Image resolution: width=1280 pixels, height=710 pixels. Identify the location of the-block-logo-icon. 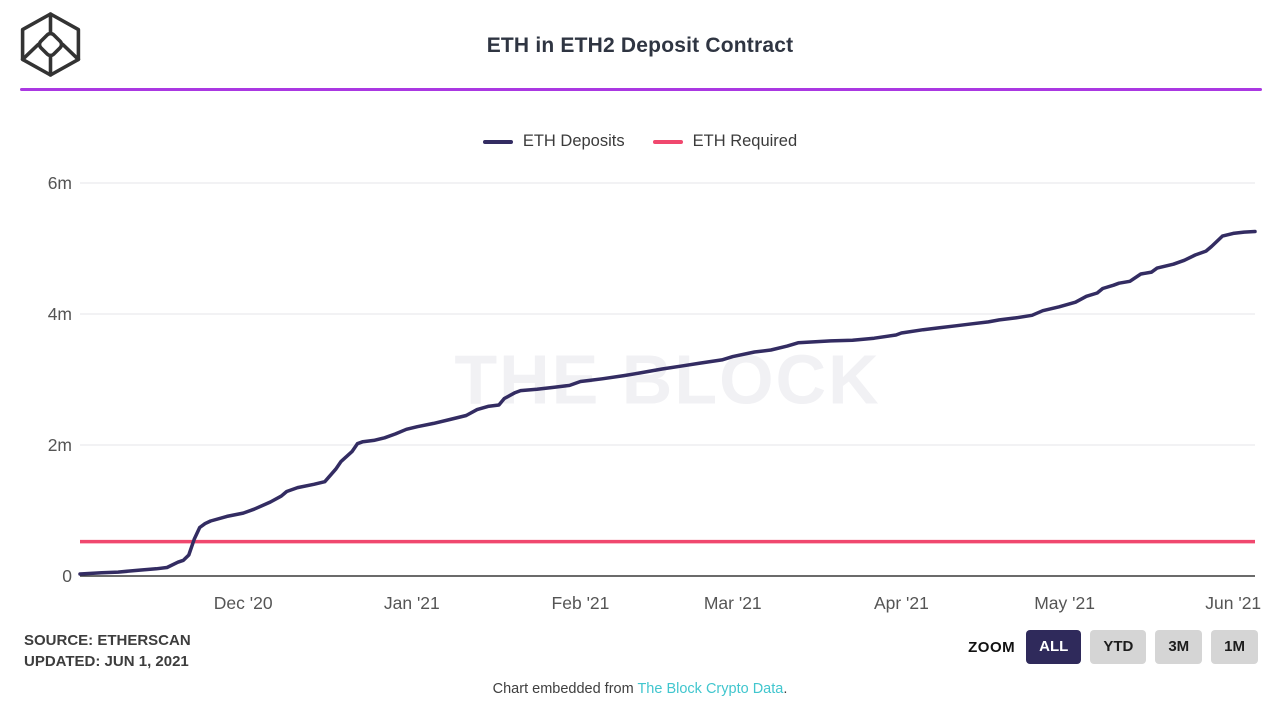
(50, 44).